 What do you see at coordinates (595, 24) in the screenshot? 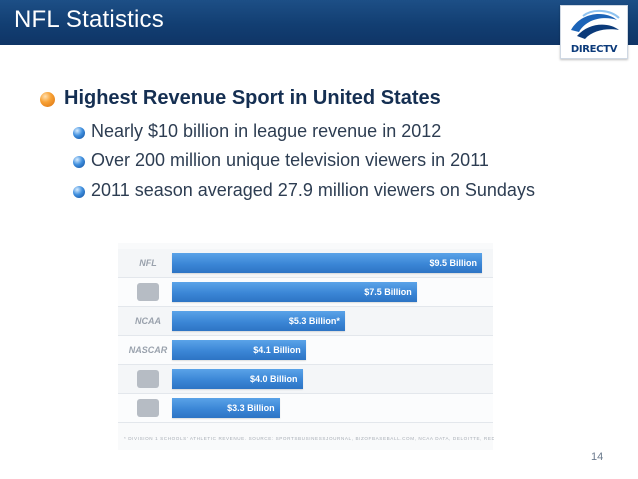
I see `directv-swirl-icon` at bounding box center [595, 24].